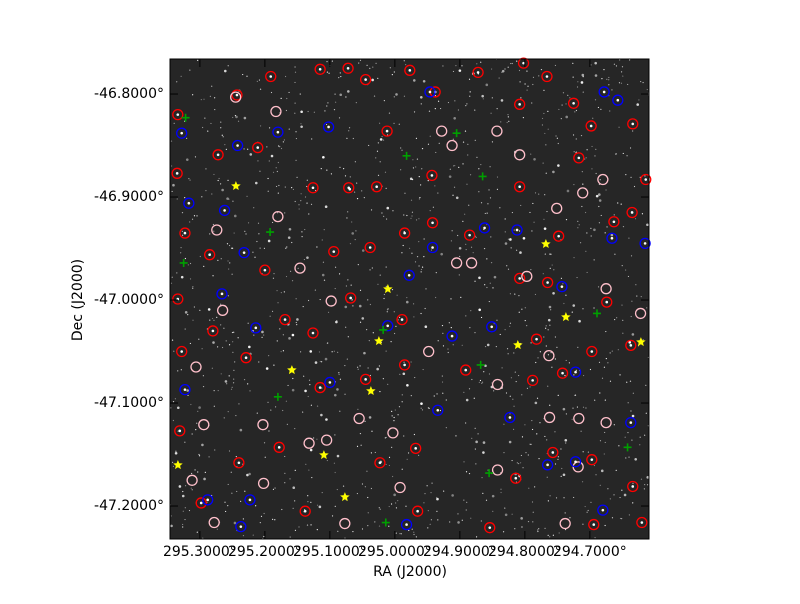  What do you see at coordinates (525, 552) in the screenshot?
I see `x-tick-label: 294.8000°` at bounding box center [525, 552].